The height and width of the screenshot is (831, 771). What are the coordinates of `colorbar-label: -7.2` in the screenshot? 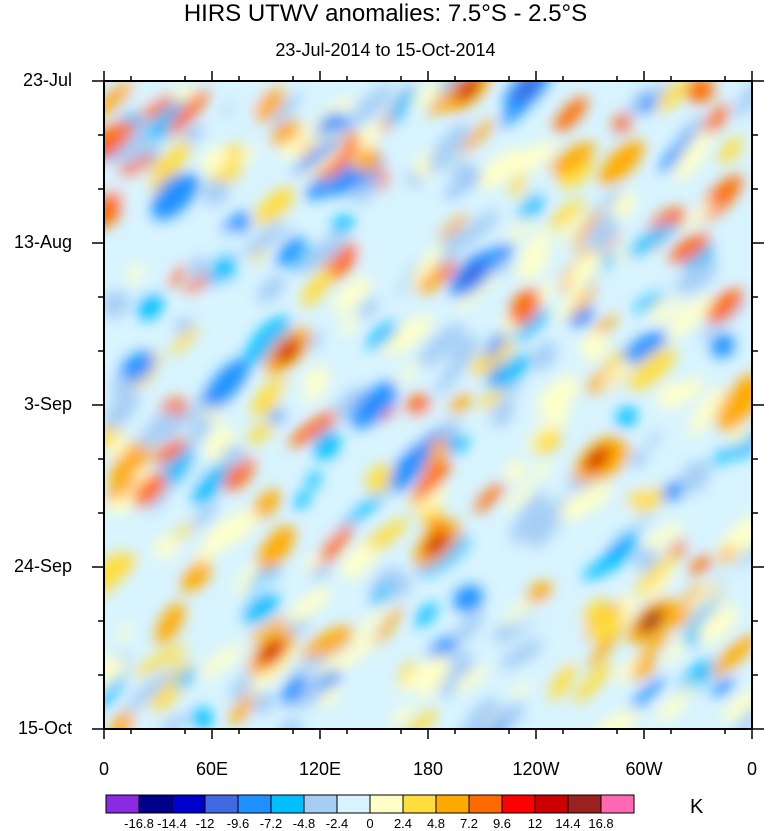 It's located at (271, 823).